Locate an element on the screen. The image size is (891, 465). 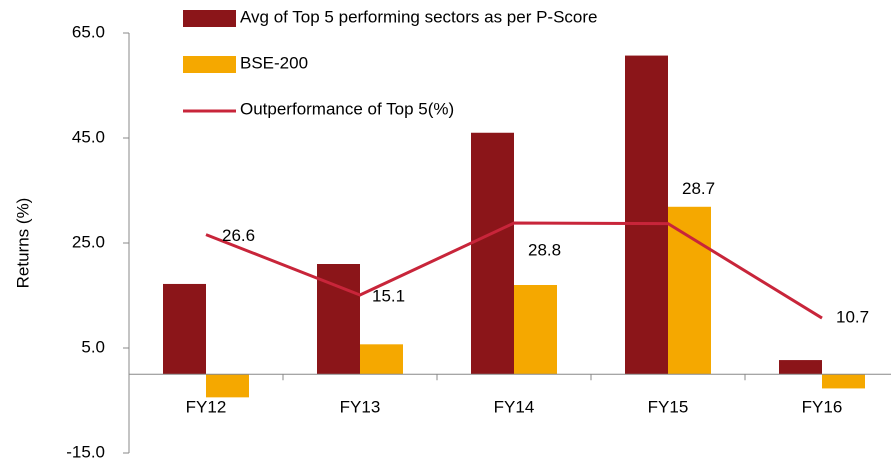
y-tick-label: 25.0 is located at coordinates (88, 241).